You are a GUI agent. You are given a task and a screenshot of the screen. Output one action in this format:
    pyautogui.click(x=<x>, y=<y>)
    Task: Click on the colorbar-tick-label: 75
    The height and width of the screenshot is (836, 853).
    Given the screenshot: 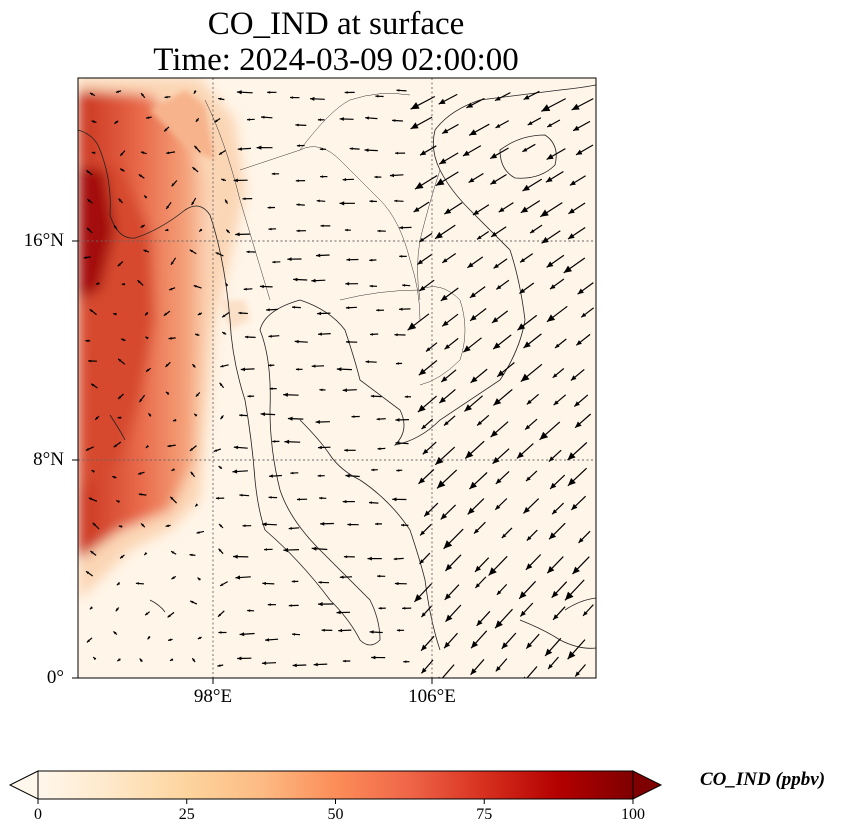 What is the action you would take?
    pyautogui.click(x=484, y=814)
    